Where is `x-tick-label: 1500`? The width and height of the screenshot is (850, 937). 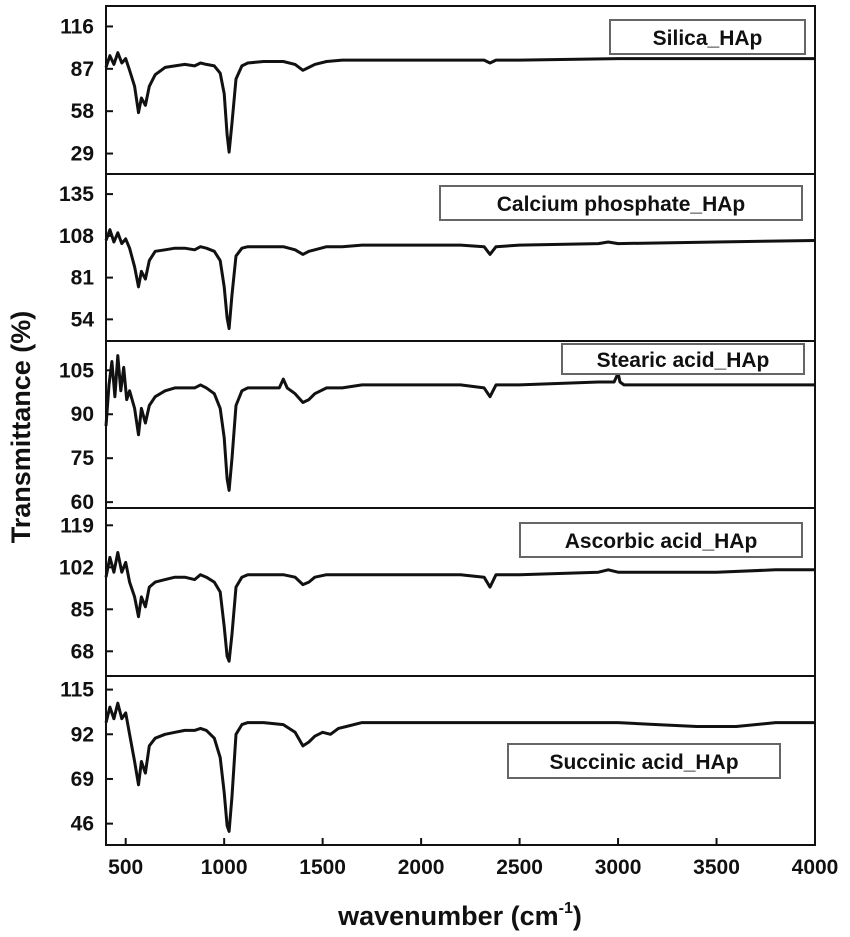
x-tick-label: 1500 is located at coordinates (322, 867).